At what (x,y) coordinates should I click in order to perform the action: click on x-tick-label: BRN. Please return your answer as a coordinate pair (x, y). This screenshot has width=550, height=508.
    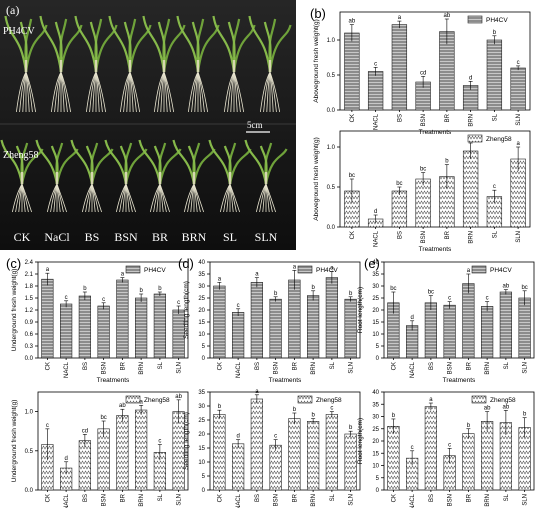
    Looking at the image, I should click on (488, 368).